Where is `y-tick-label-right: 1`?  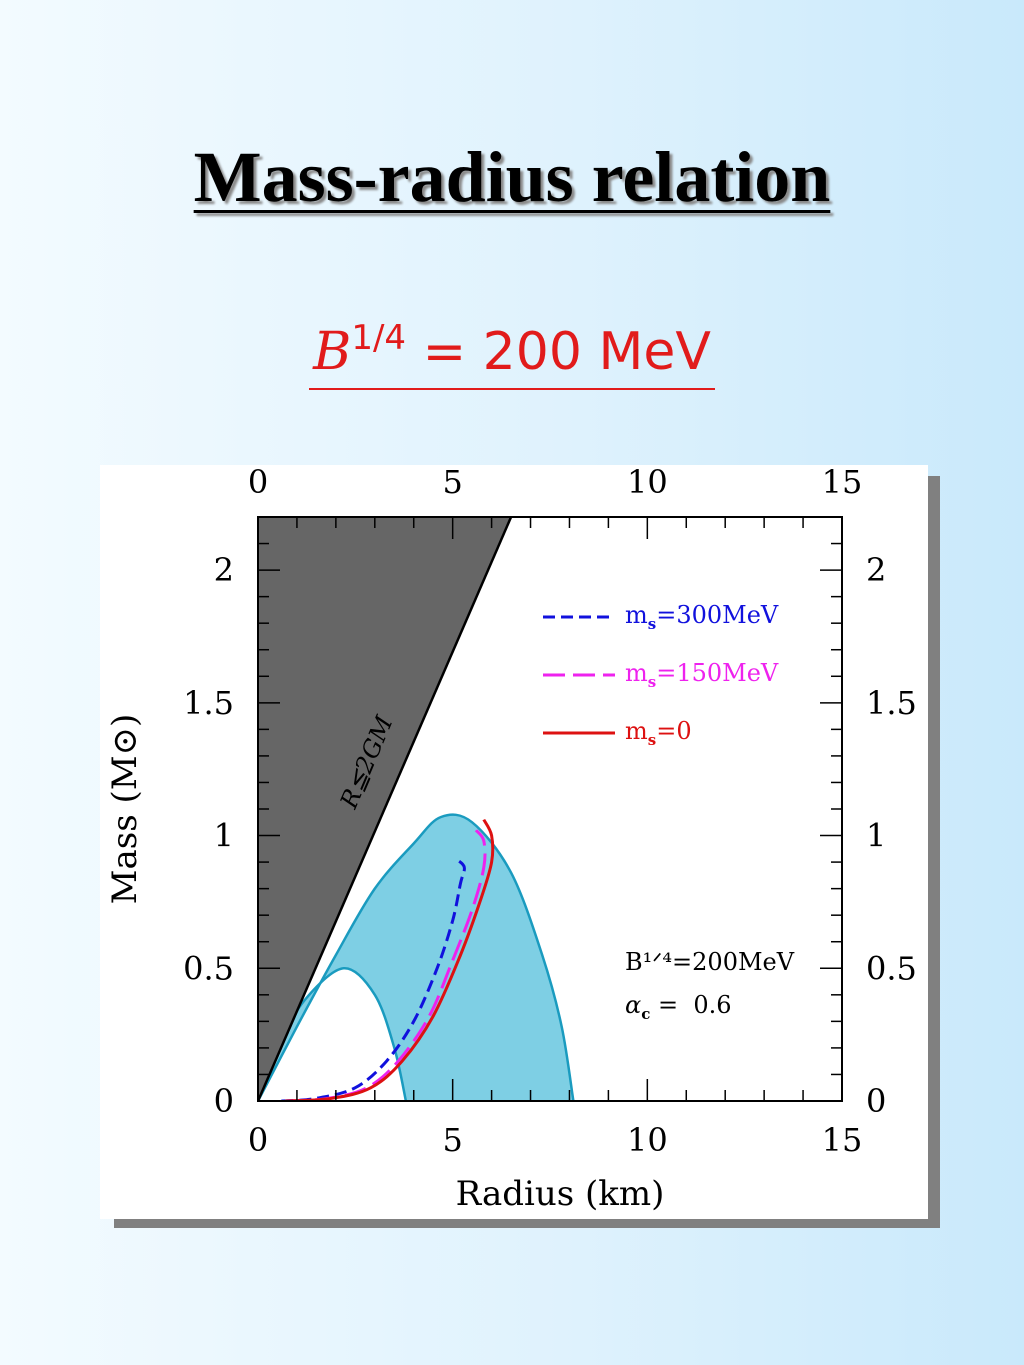 y-tick-label-right: 1 is located at coordinates (876, 836).